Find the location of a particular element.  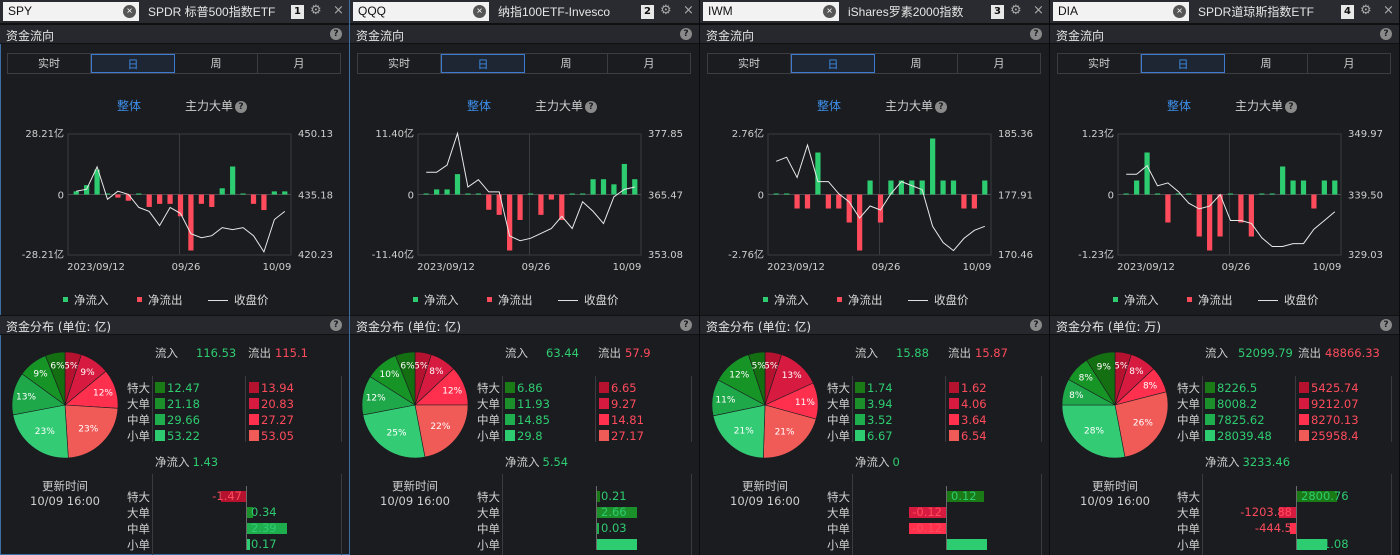

symbol-input: SPY × is located at coordinates (71, 11).